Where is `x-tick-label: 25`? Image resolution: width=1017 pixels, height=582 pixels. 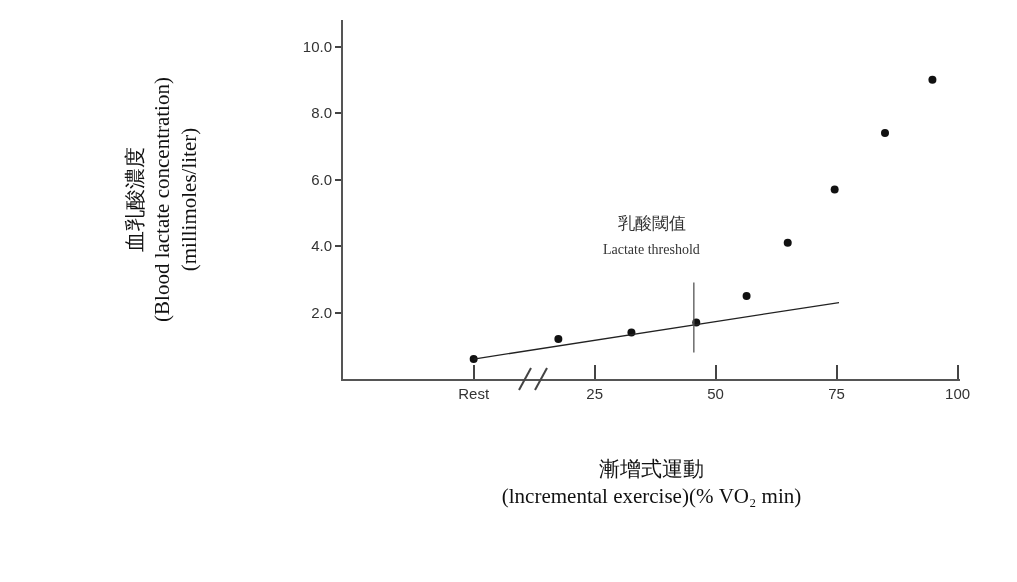 x-tick-label: 25 is located at coordinates (594, 393).